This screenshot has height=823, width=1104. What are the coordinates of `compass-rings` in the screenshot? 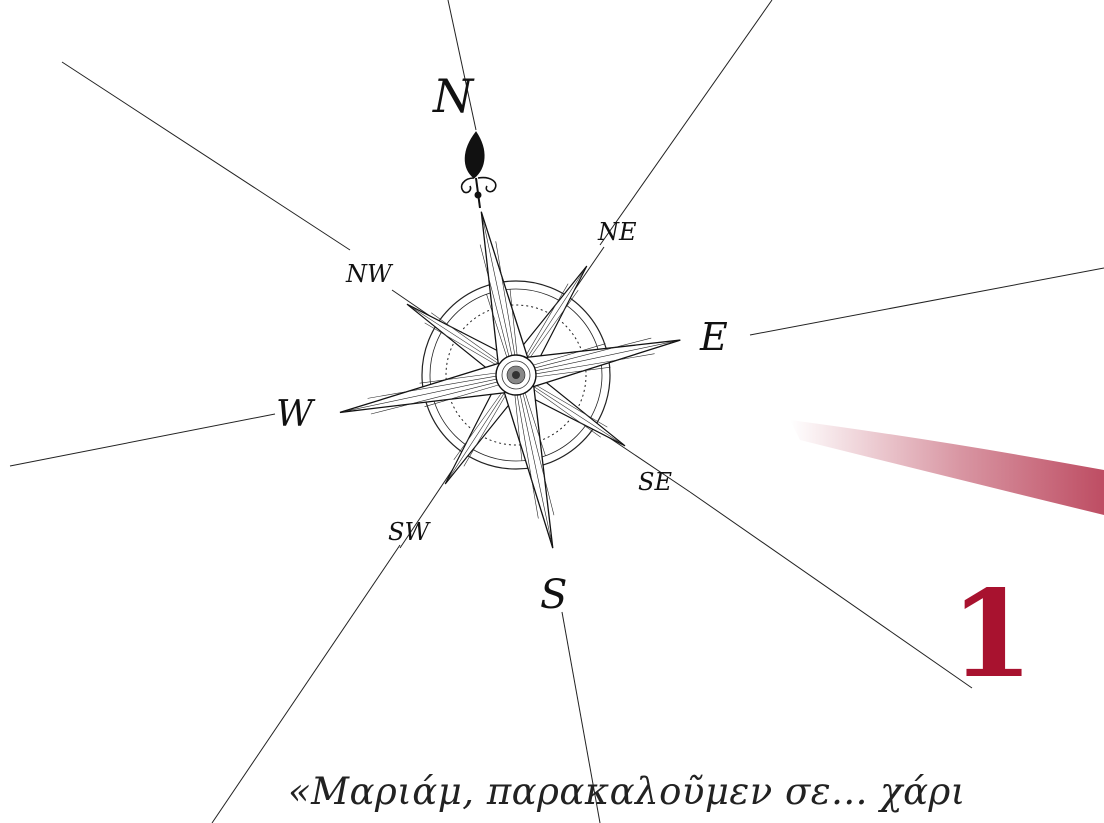 It's located at (516, 375).